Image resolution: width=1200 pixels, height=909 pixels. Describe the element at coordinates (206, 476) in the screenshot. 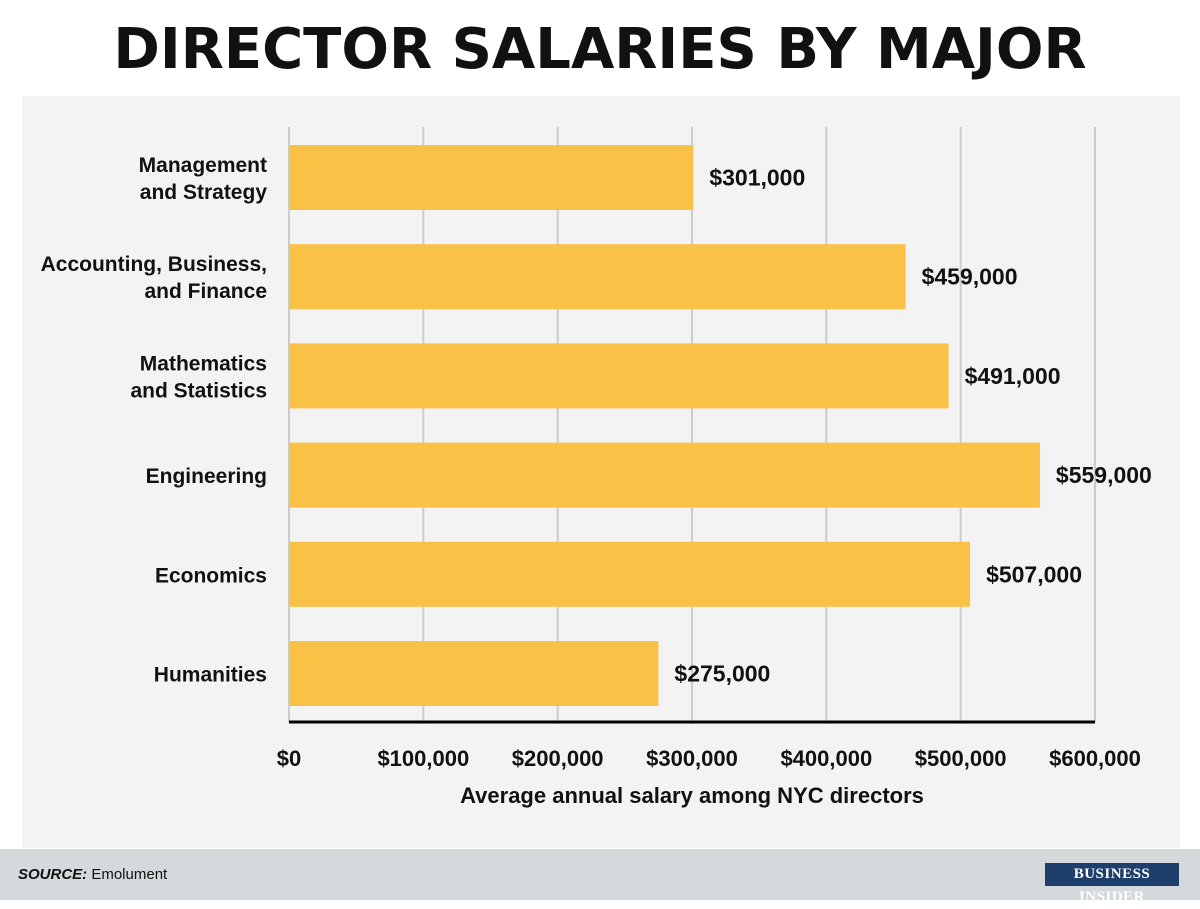

I see `category-label: Engineering` at that location.